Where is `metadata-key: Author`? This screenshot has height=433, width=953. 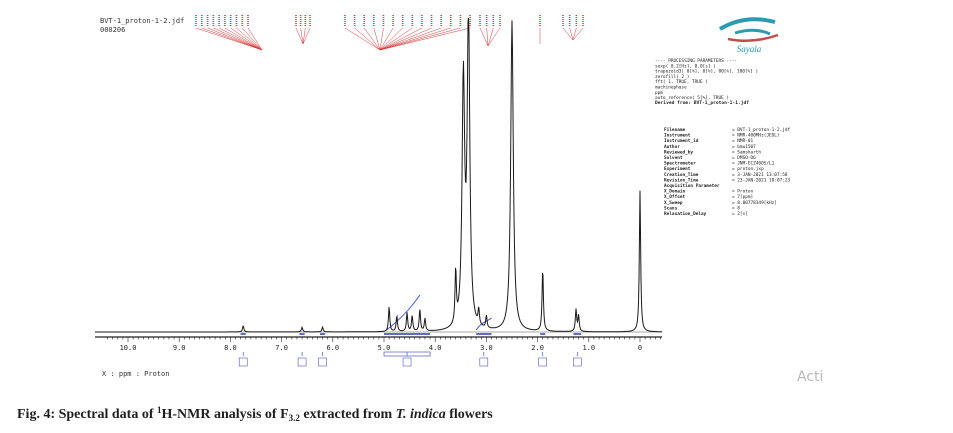
metadata-key: Author is located at coordinates (672, 147).